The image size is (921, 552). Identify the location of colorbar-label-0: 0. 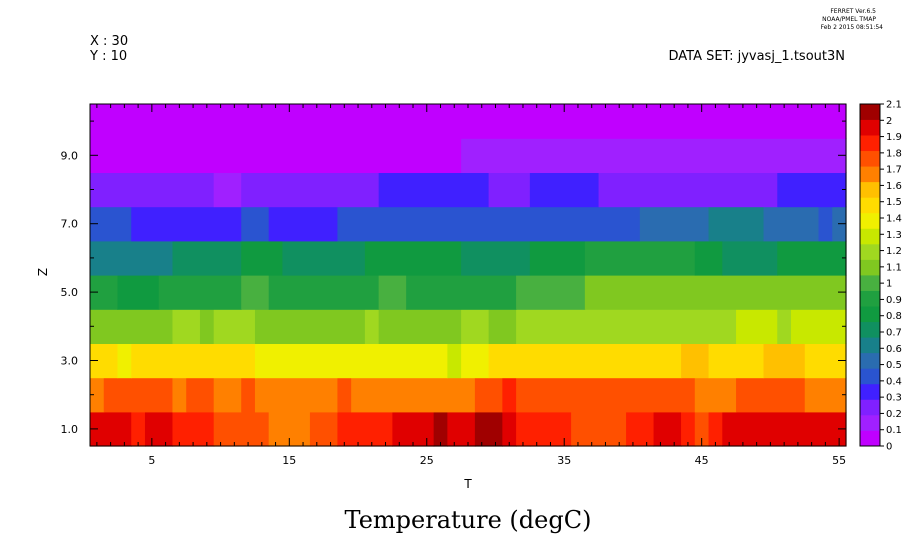
(889, 447).